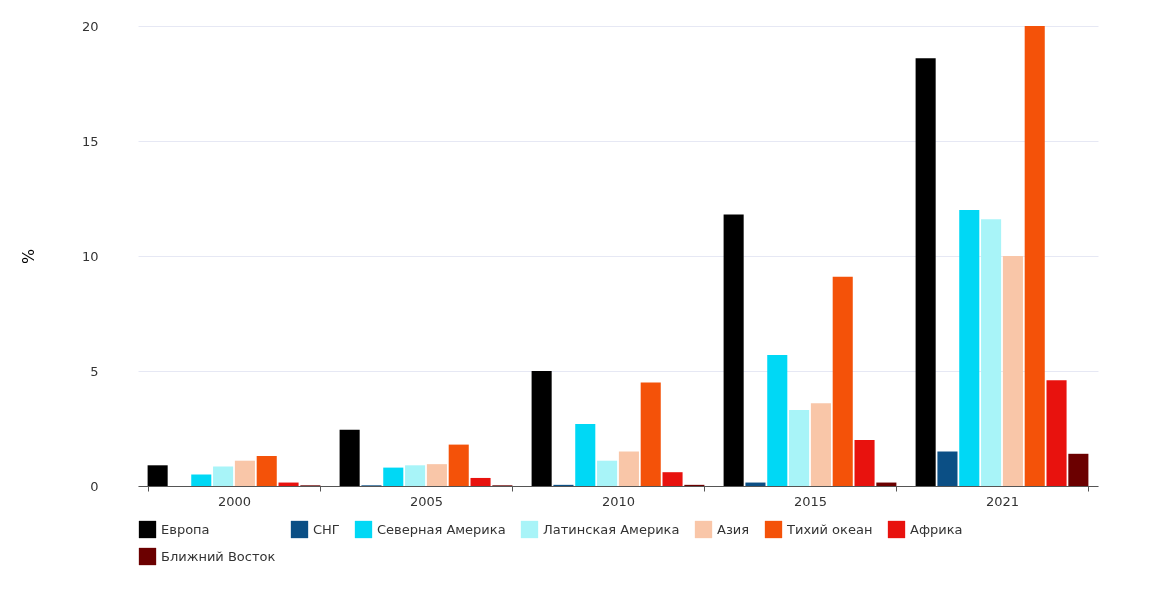 This screenshot has width=1171, height=606. I want to click on y-tick-label: 5, so click(94, 371).